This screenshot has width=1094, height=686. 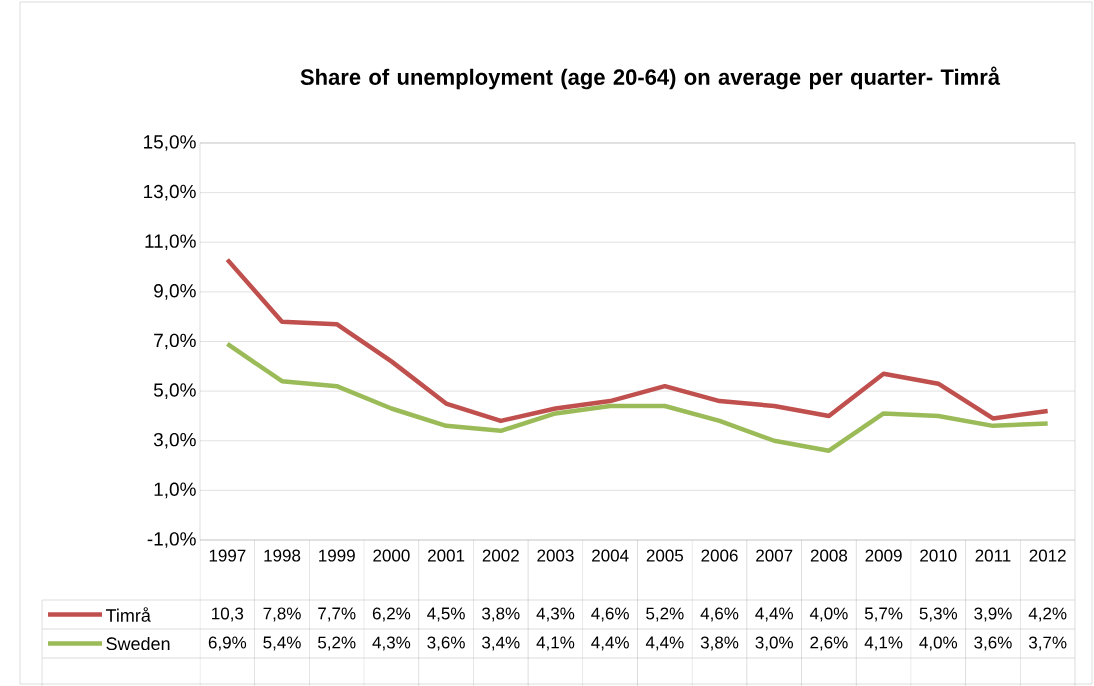 I want to click on x-tick-label: 1997, so click(x=227, y=555).